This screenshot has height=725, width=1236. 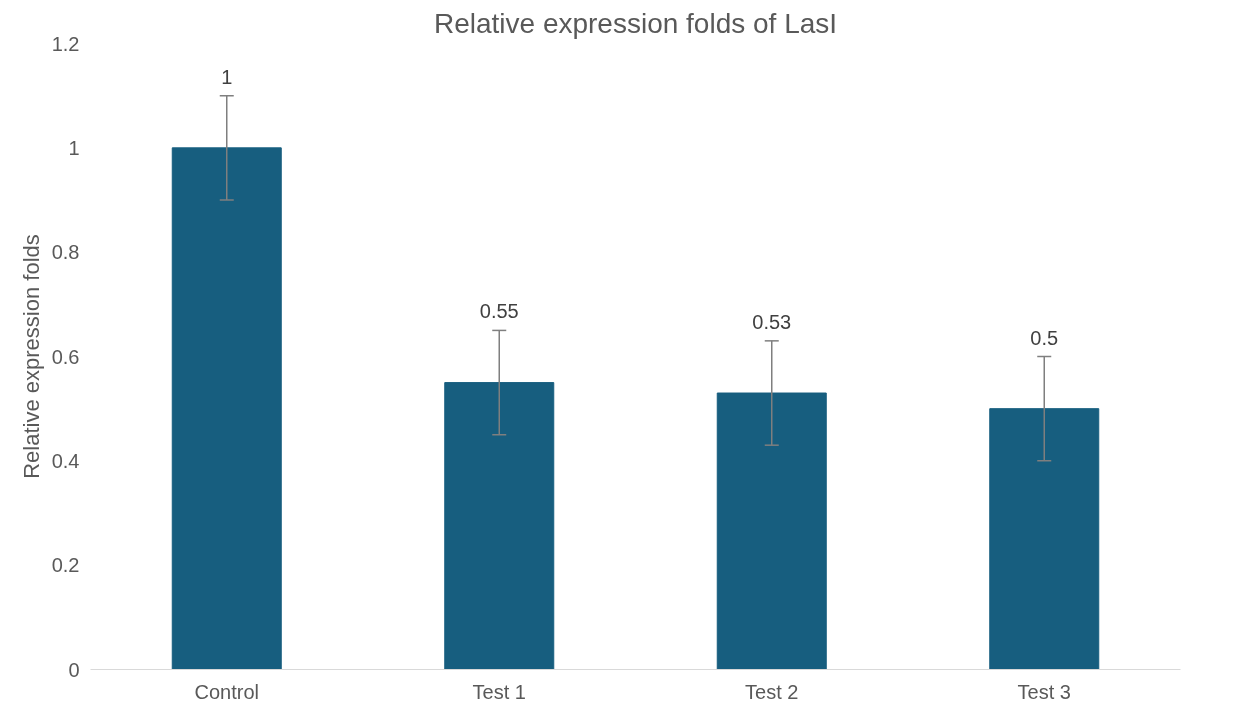 What do you see at coordinates (635, 23) in the screenshot?
I see `chart-title: Relative expression folds of LasI` at bounding box center [635, 23].